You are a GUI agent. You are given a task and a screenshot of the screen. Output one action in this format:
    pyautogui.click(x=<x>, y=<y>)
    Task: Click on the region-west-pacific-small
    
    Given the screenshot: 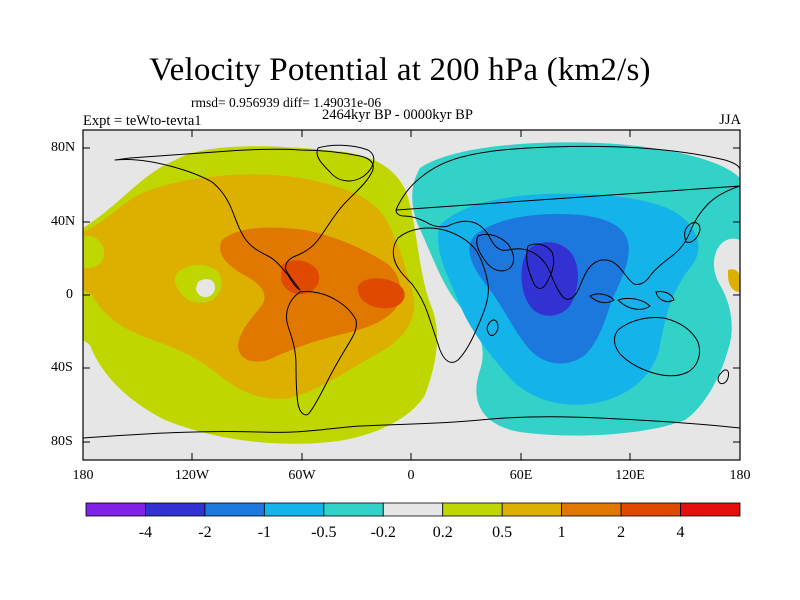 What is the action you would take?
    pyautogui.click(x=94, y=251)
    